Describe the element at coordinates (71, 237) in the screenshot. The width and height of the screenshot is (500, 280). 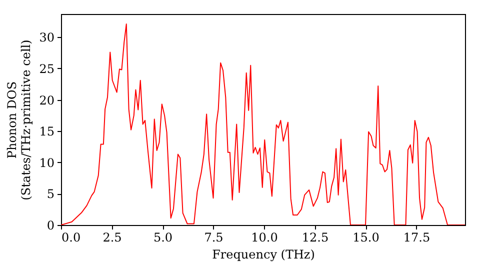
I see `x-tick-label: 0.0` at that location.